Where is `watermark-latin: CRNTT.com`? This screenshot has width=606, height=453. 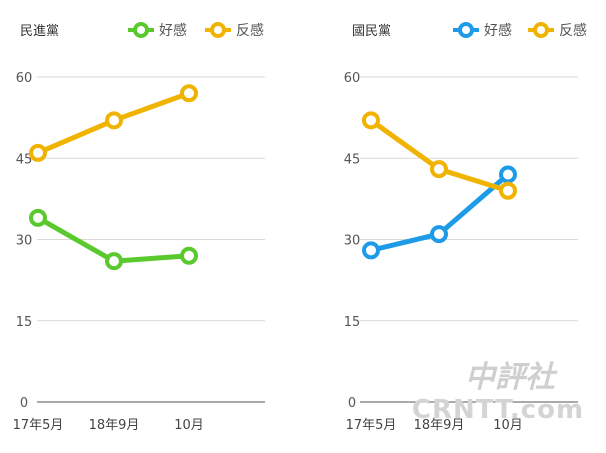
watermark-latin: CRNTT.com is located at coordinates (498, 410).